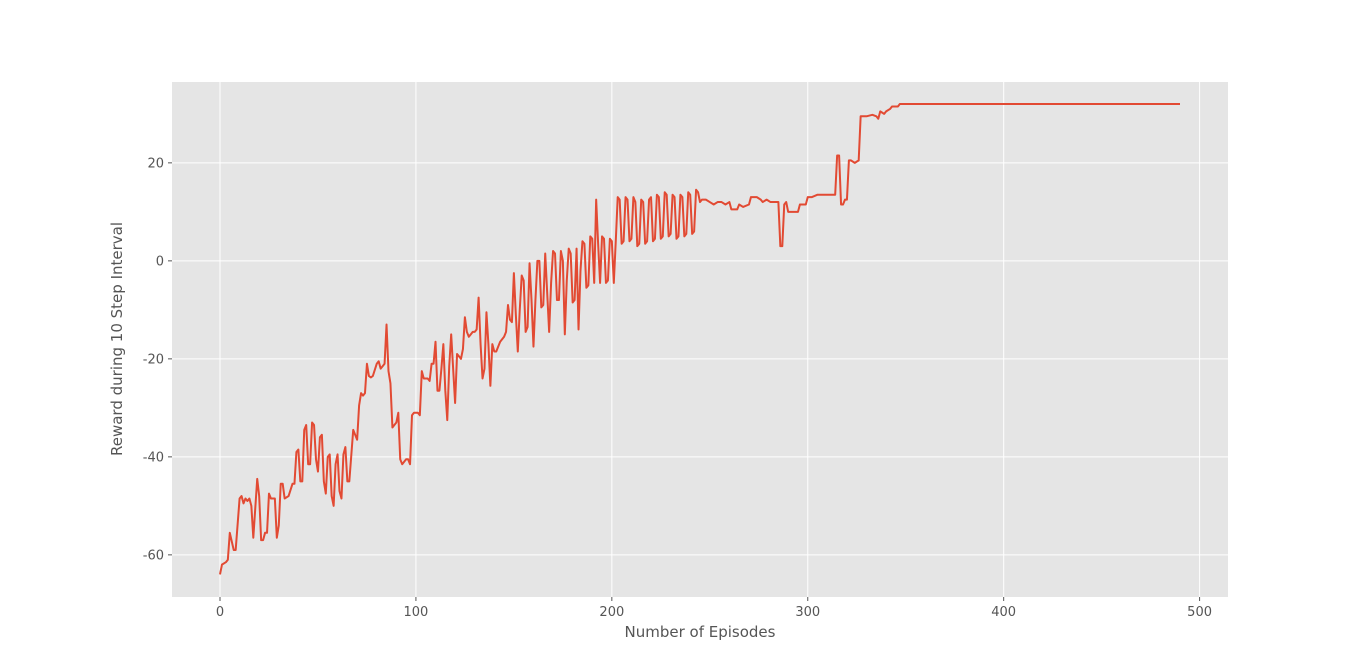  What do you see at coordinates (1199, 612) in the screenshot?
I see `x-tick-label: 500` at bounding box center [1199, 612].